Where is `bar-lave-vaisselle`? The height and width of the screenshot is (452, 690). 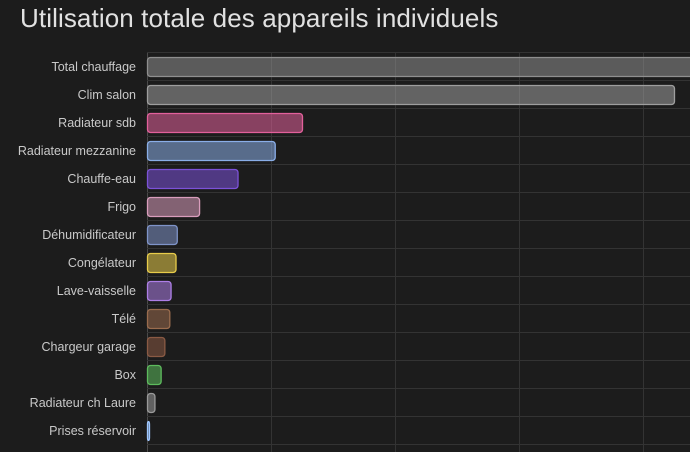
bar-lave-vaisselle is located at coordinates (159, 291).